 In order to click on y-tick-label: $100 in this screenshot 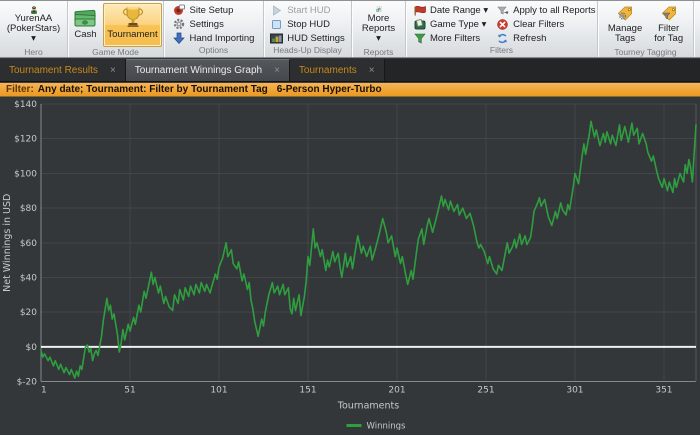, I will do `click(25, 174)`.